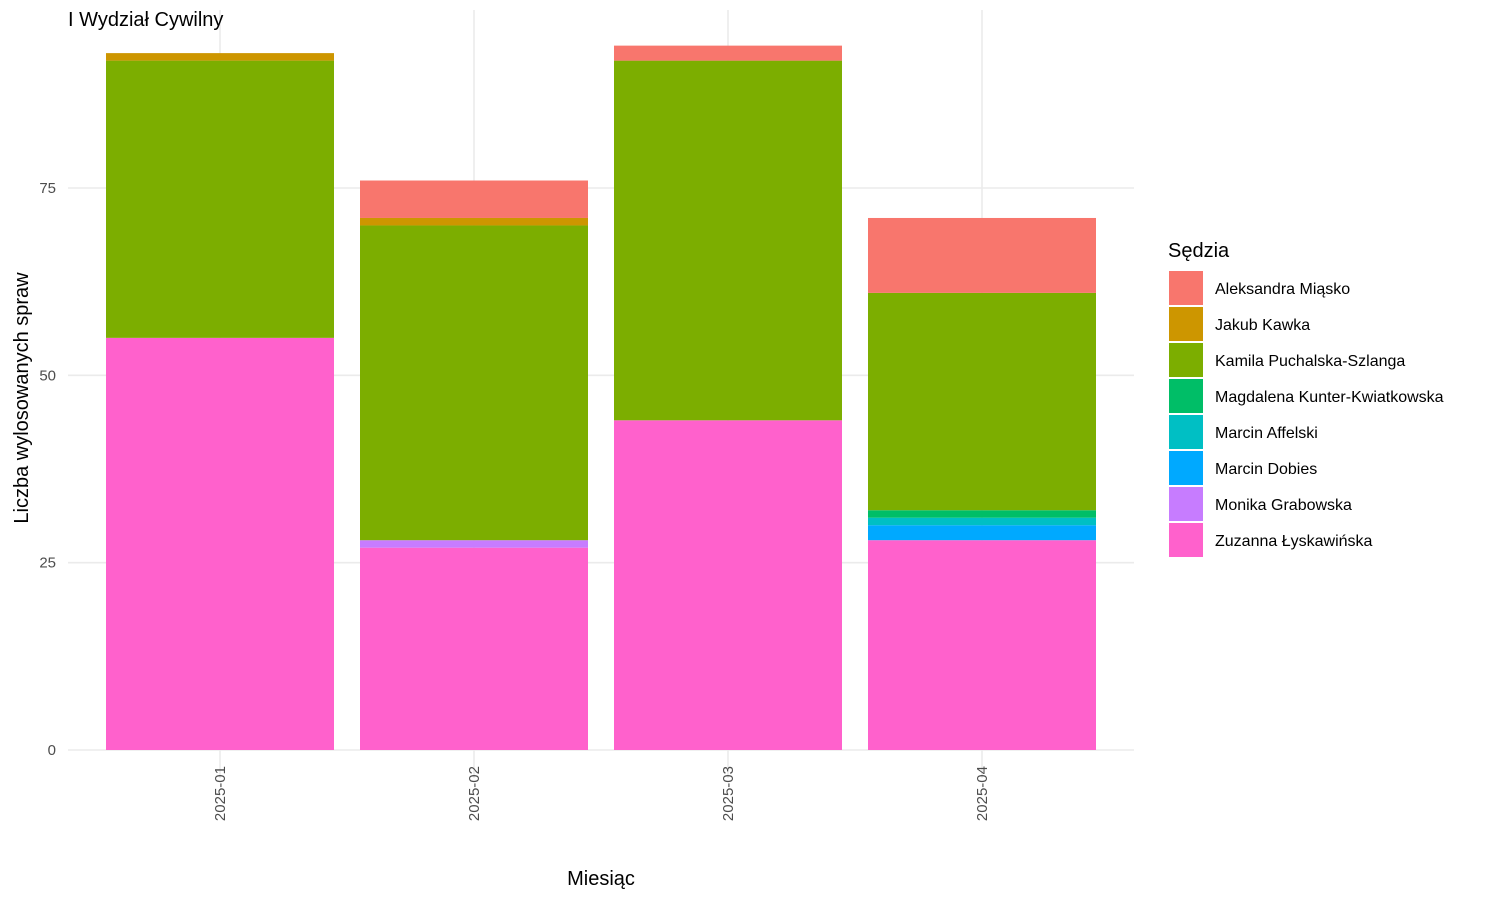 This screenshot has width=1500, height=900. Describe the element at coordinates (145, 20) in the screenshot. I see `chart-title: I Wydział Cywilny` at that location.